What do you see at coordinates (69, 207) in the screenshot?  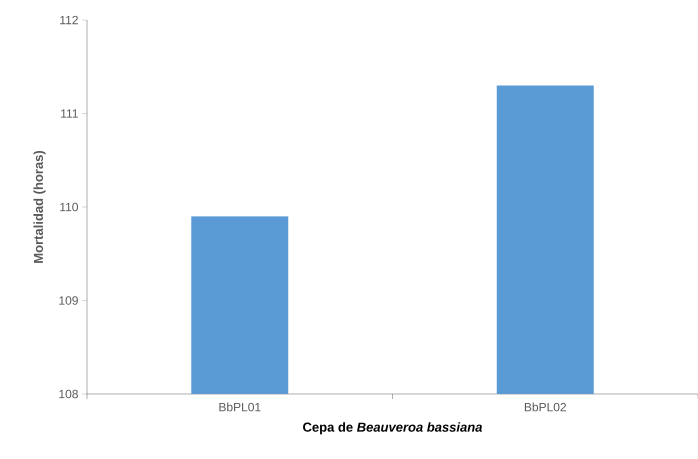 I see `y-tick-label: 110` at bounding box center [69, 207].